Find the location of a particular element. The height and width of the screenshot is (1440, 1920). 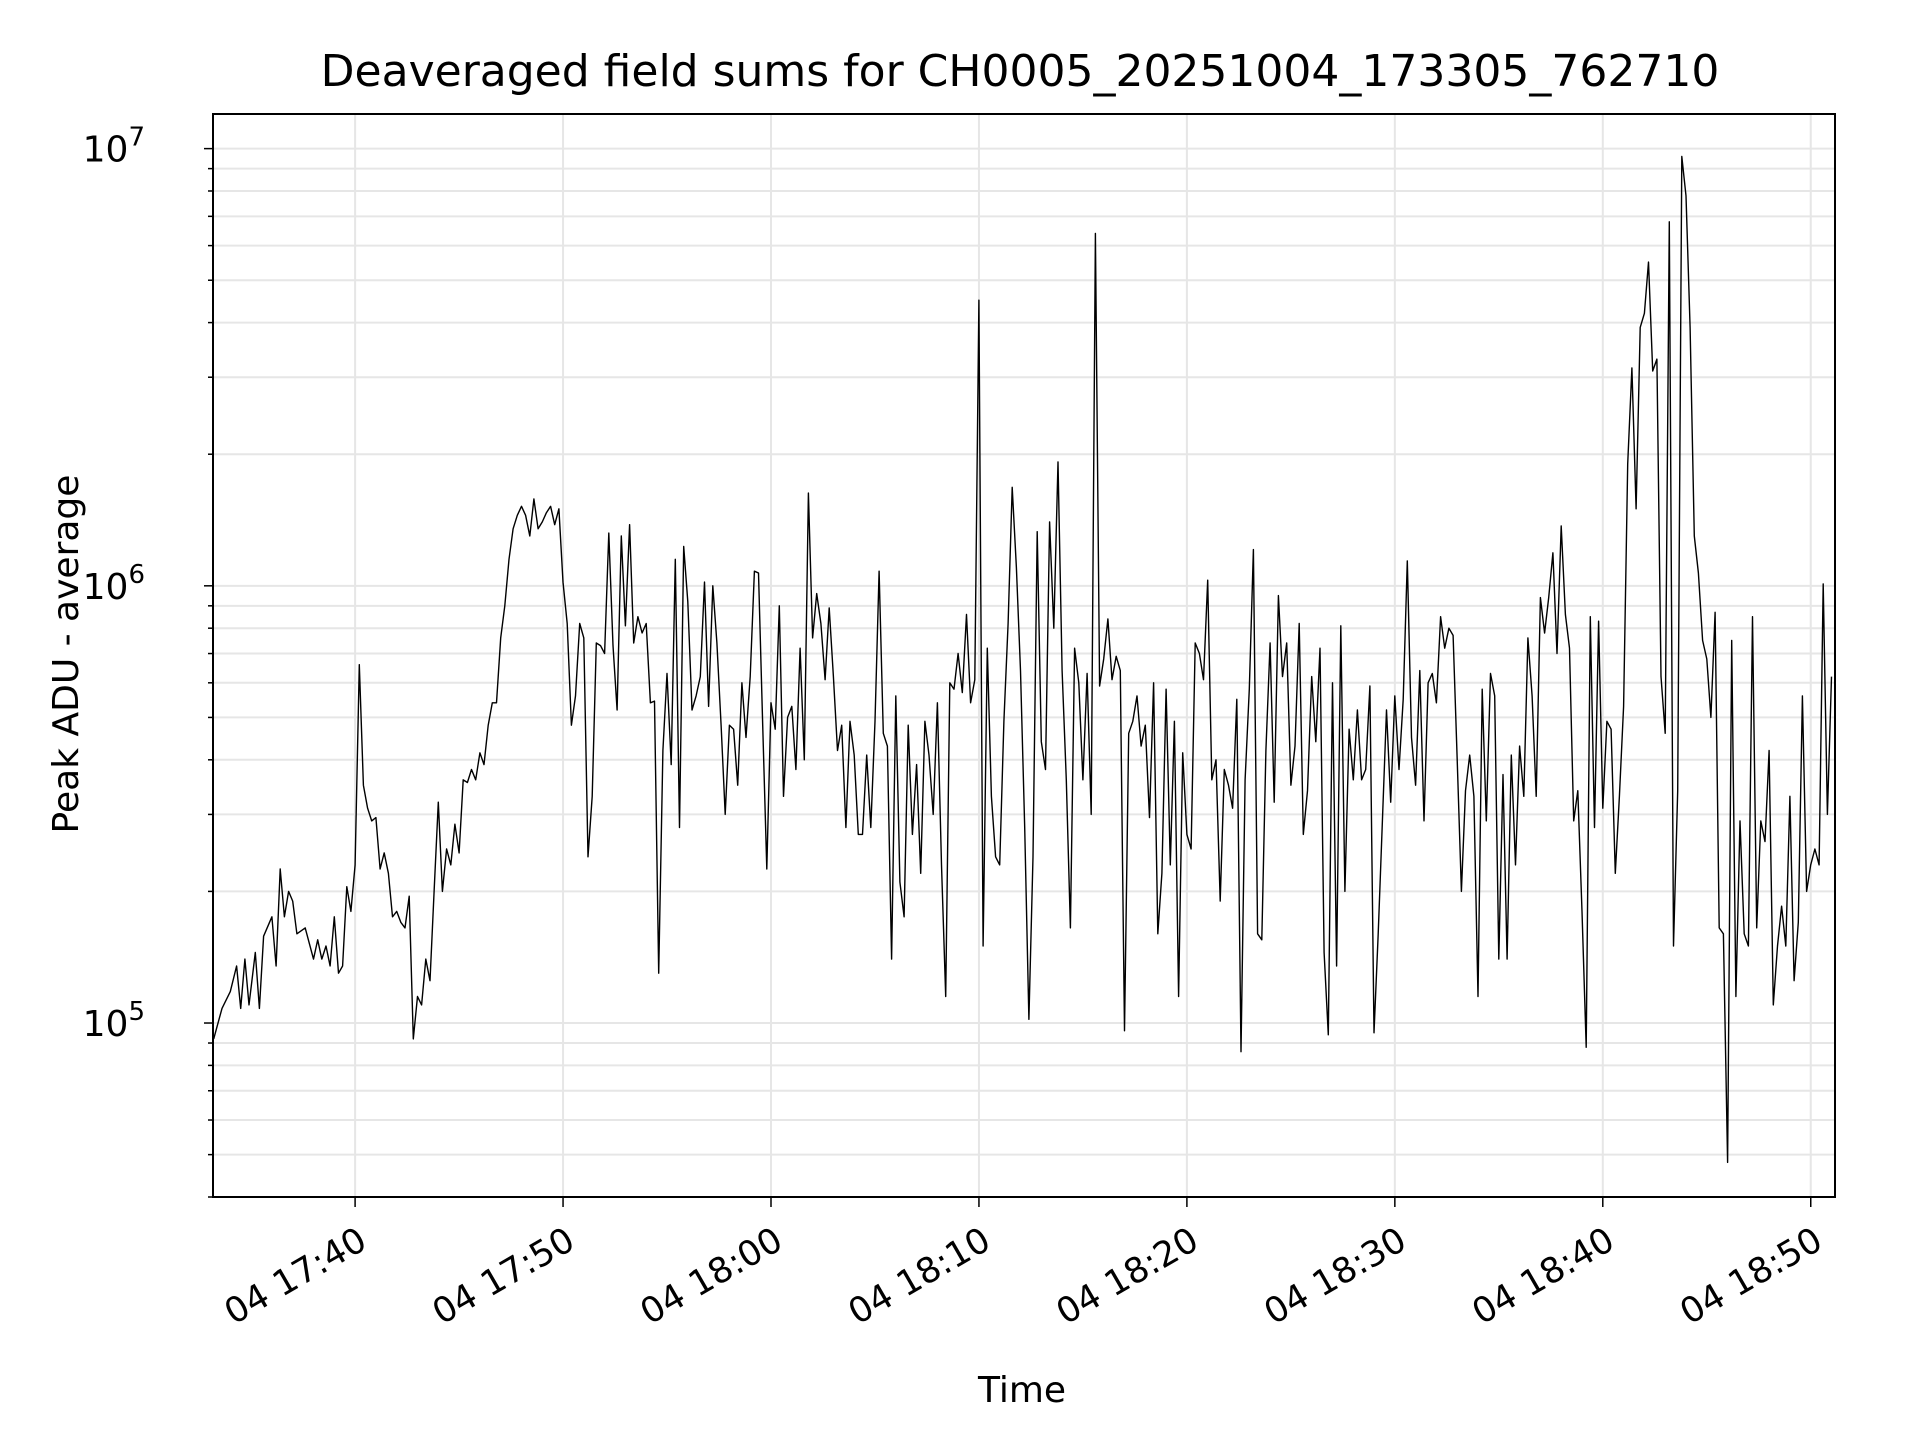

y-tick-label: 10⁶ is located at coordinates (114, 584).